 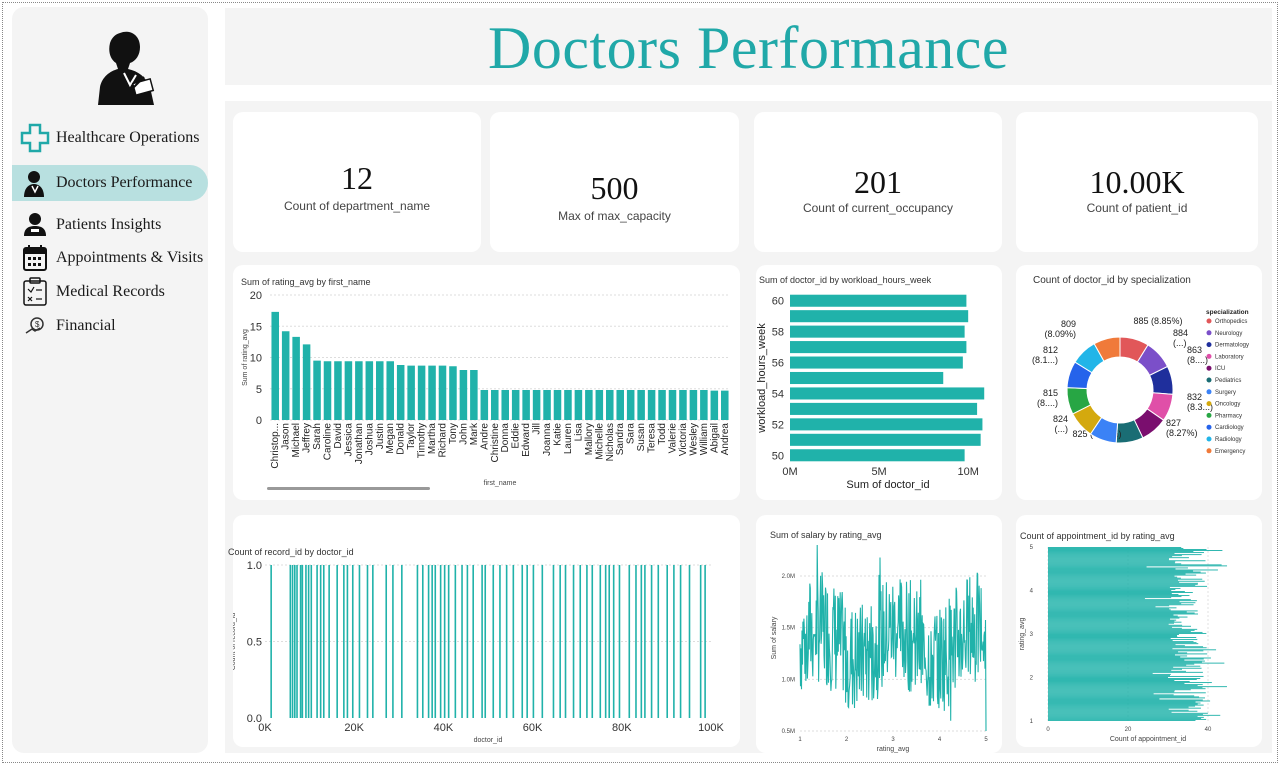 I want to click on page-header: Doctors Performance, so click(x=748, y=46).